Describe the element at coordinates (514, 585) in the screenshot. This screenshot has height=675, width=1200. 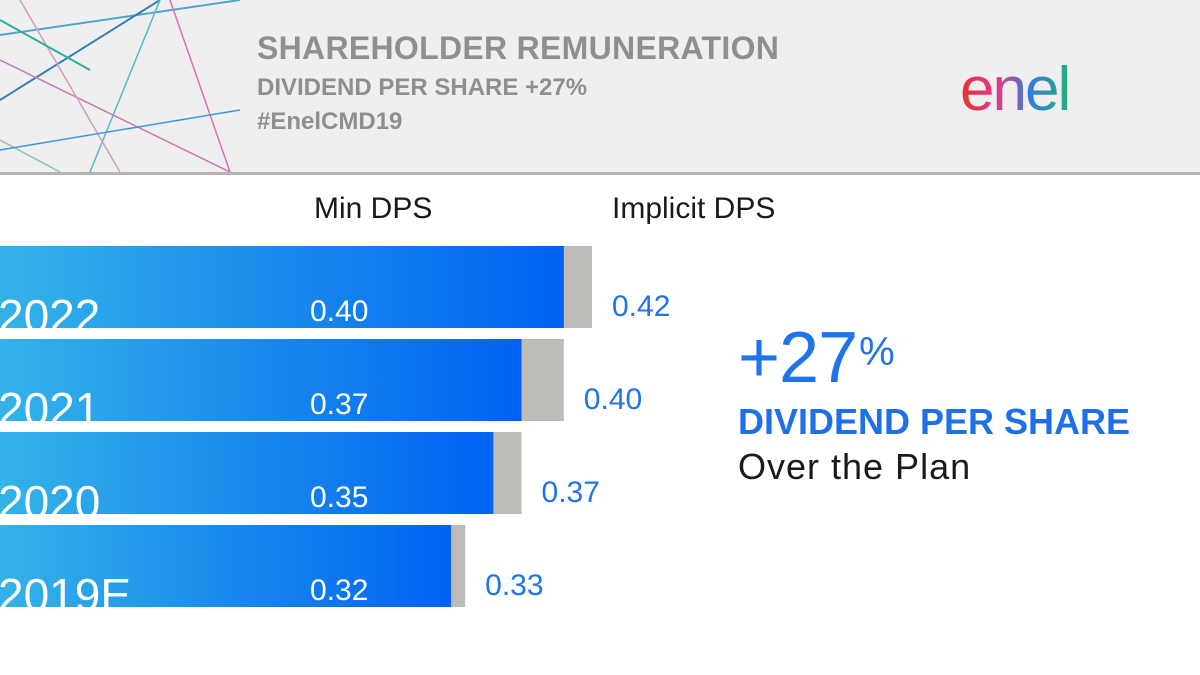
I see `implicit-dps-label: 0.33` at that location.